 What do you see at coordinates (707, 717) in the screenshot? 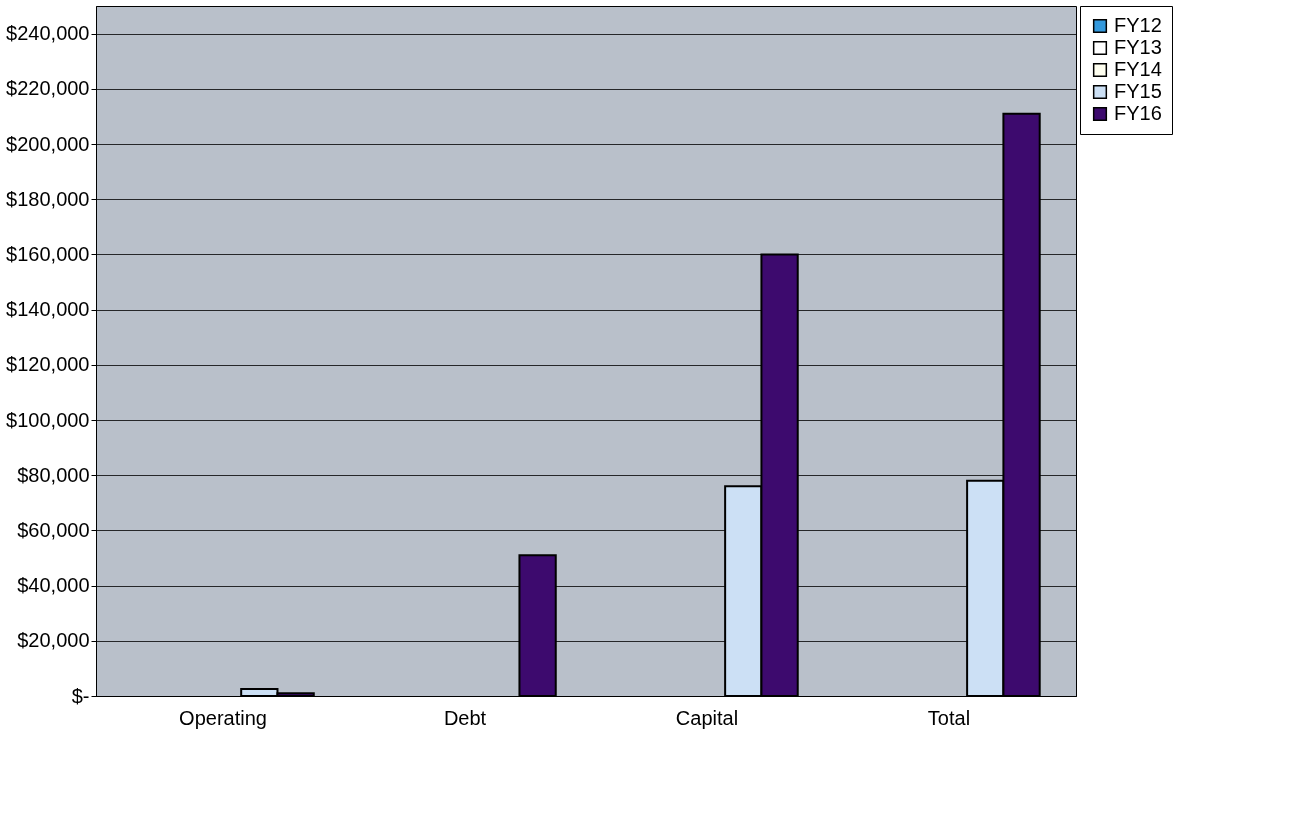
I see `x-tick-label: Capital` at bounding box center [707, 717].